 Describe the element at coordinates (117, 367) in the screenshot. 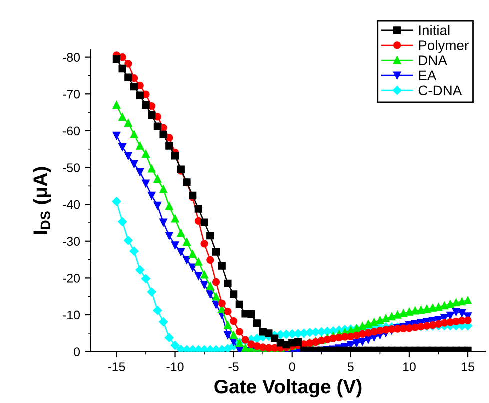

I see `x-tick-label: -15` at that location.